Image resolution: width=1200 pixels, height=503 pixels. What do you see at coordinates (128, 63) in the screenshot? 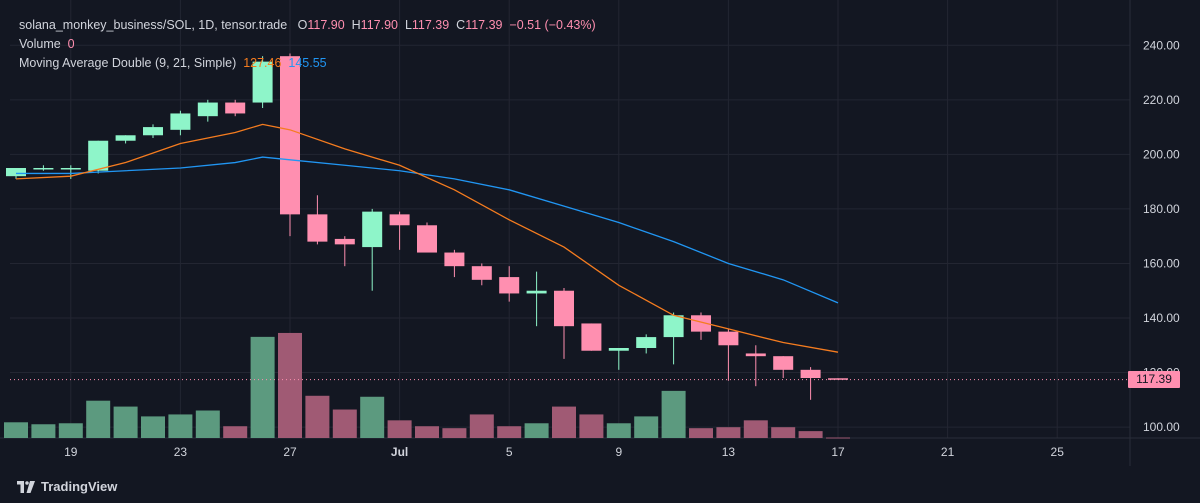
I see `ma-label: Moving Average Double (9, 21, Simple)` at bounding box center [128, 63].